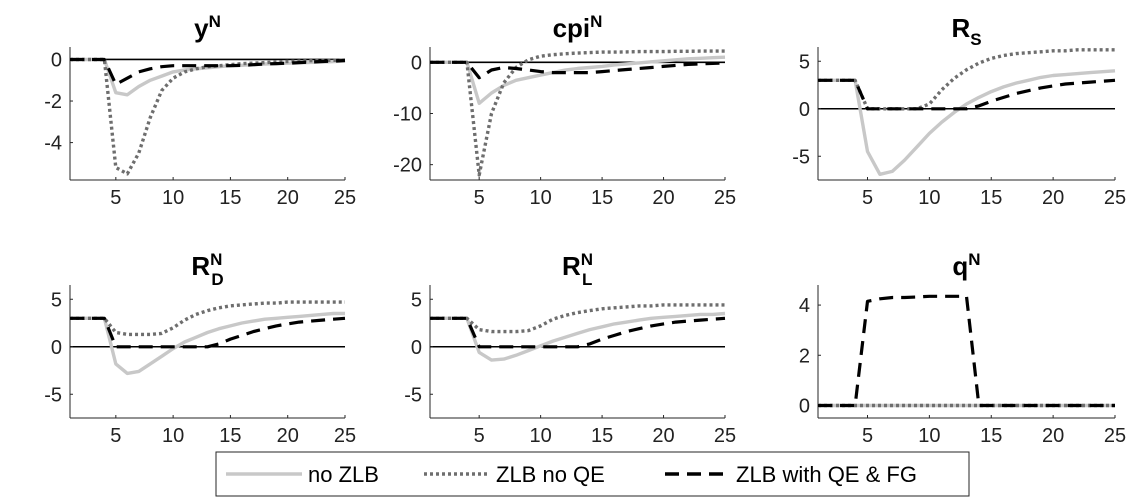 The width and height of the screenshot is (1131, 498). Describe the element at coordinates (578, 27) in the screenshot. I see `panel-title: cpiN` at that location.